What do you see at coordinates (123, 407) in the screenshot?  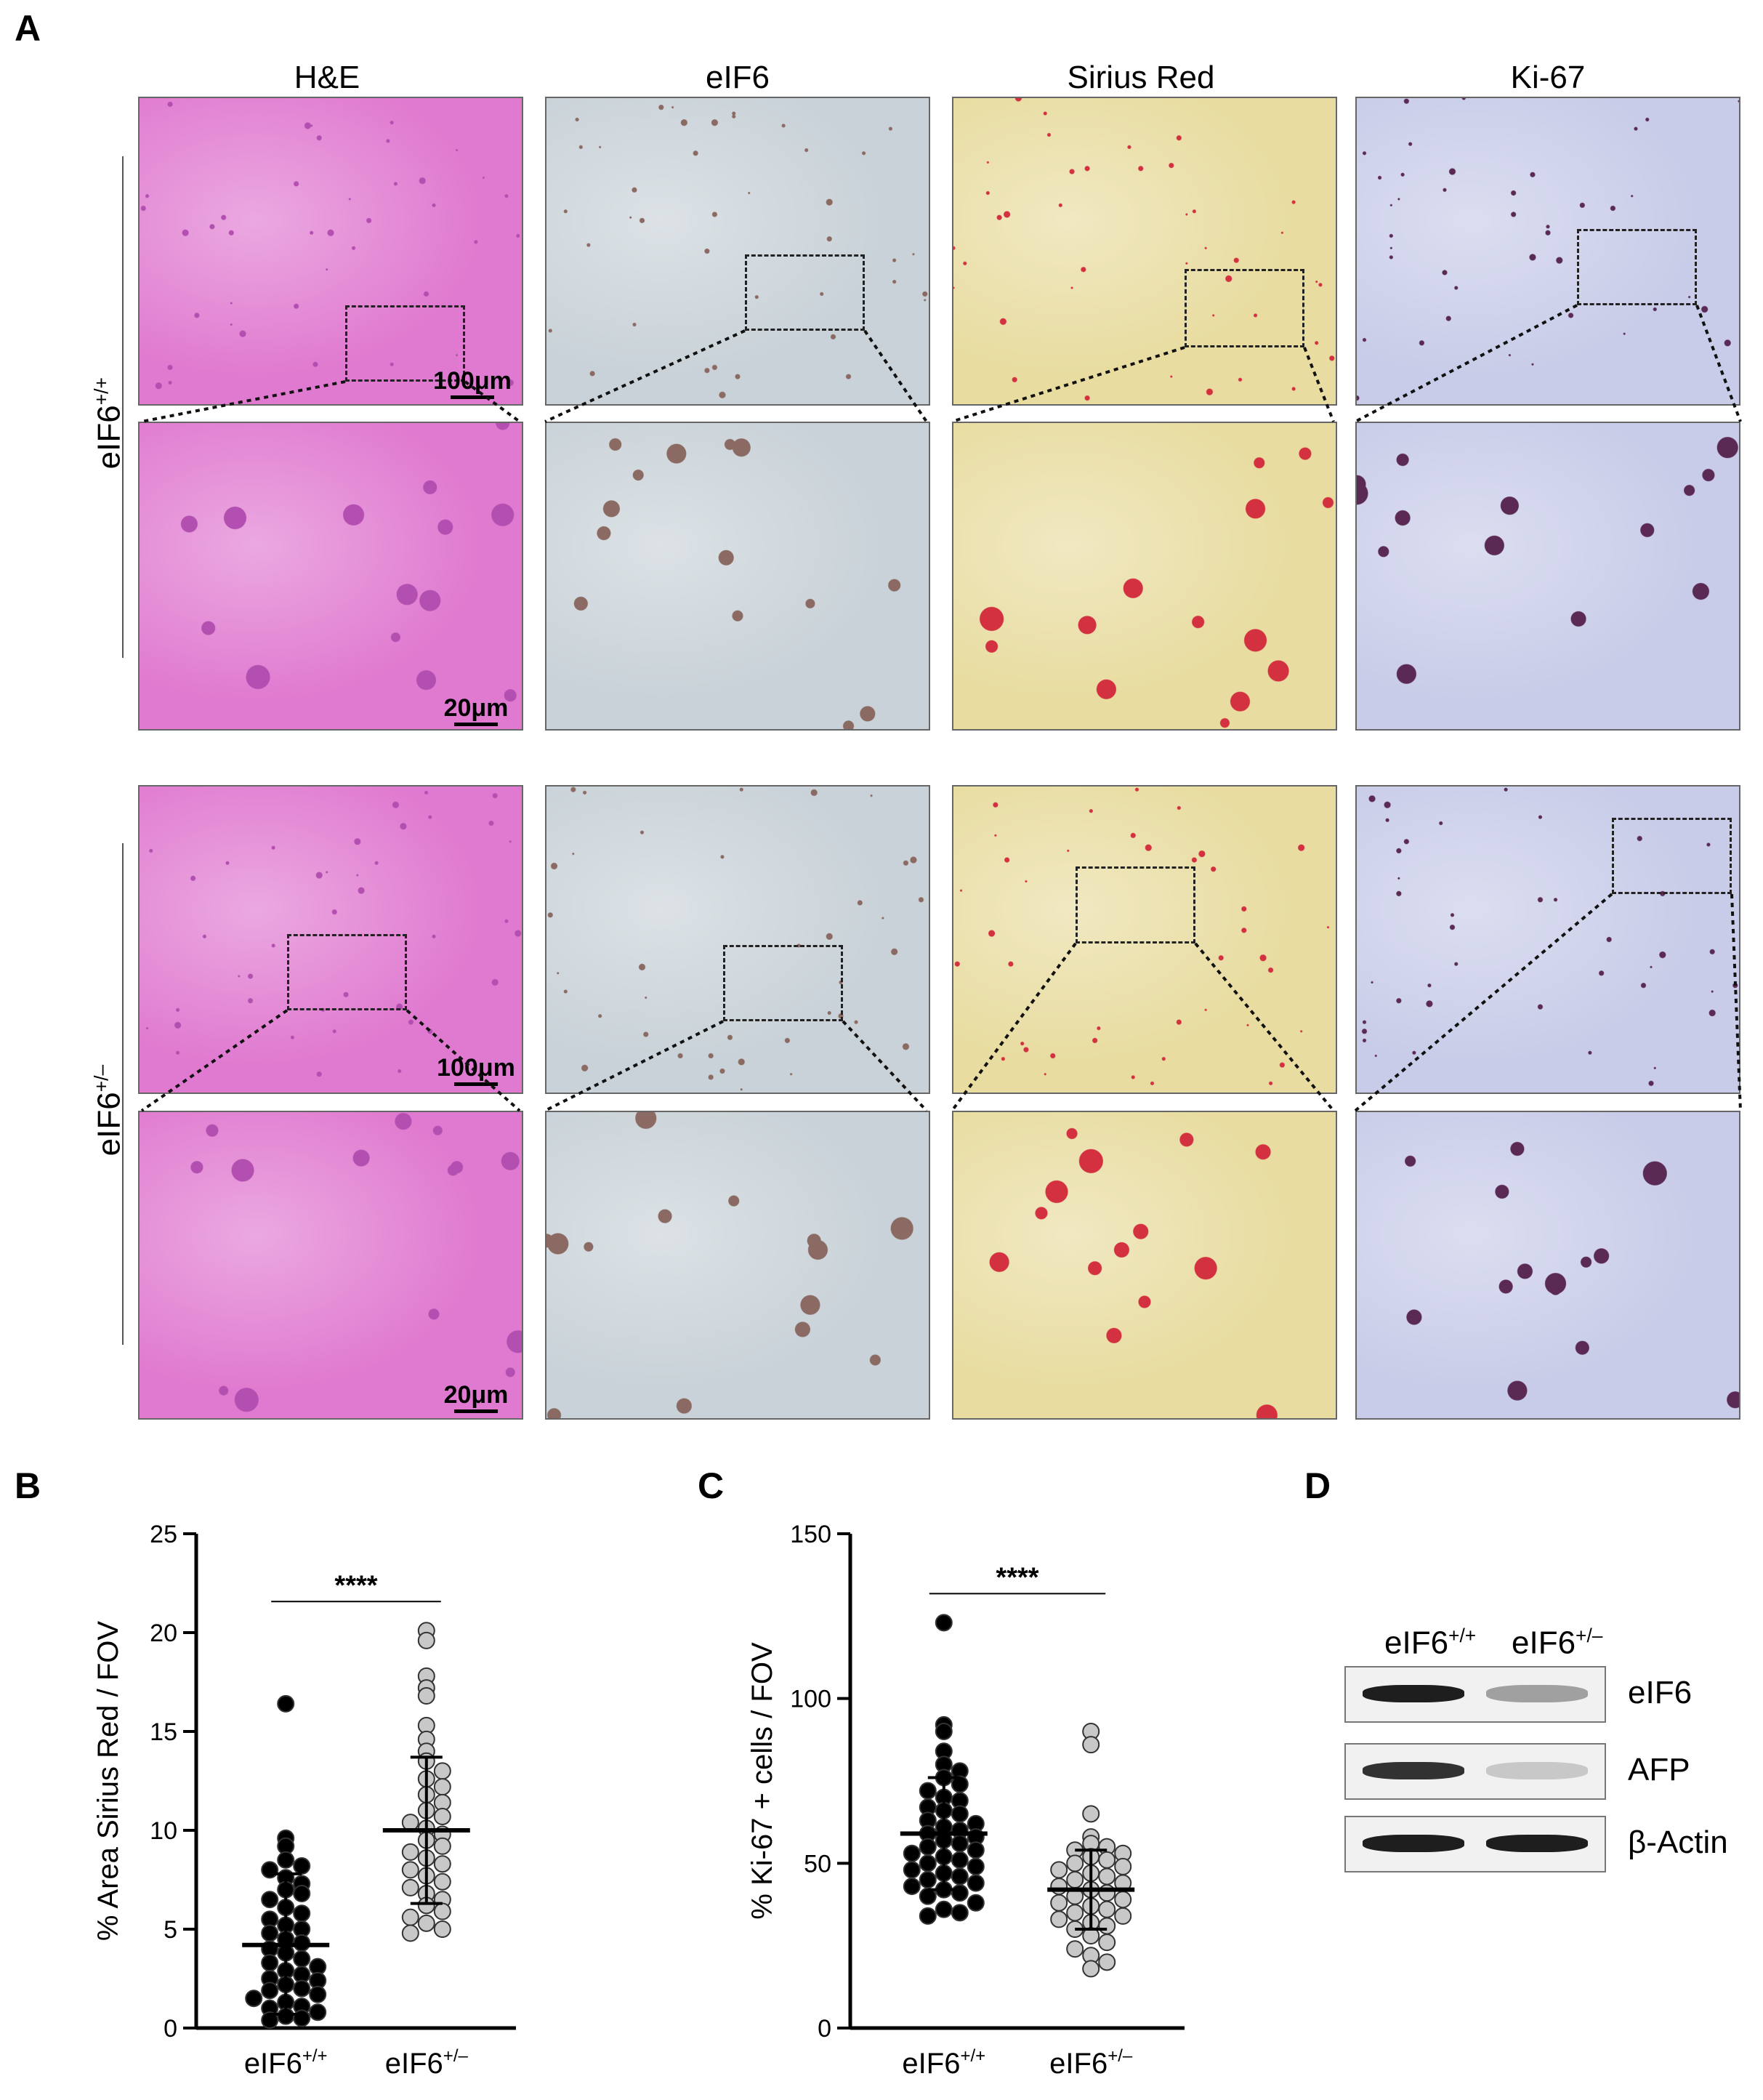 I see `row-bracket-wt` at bounding box center [123, 407].